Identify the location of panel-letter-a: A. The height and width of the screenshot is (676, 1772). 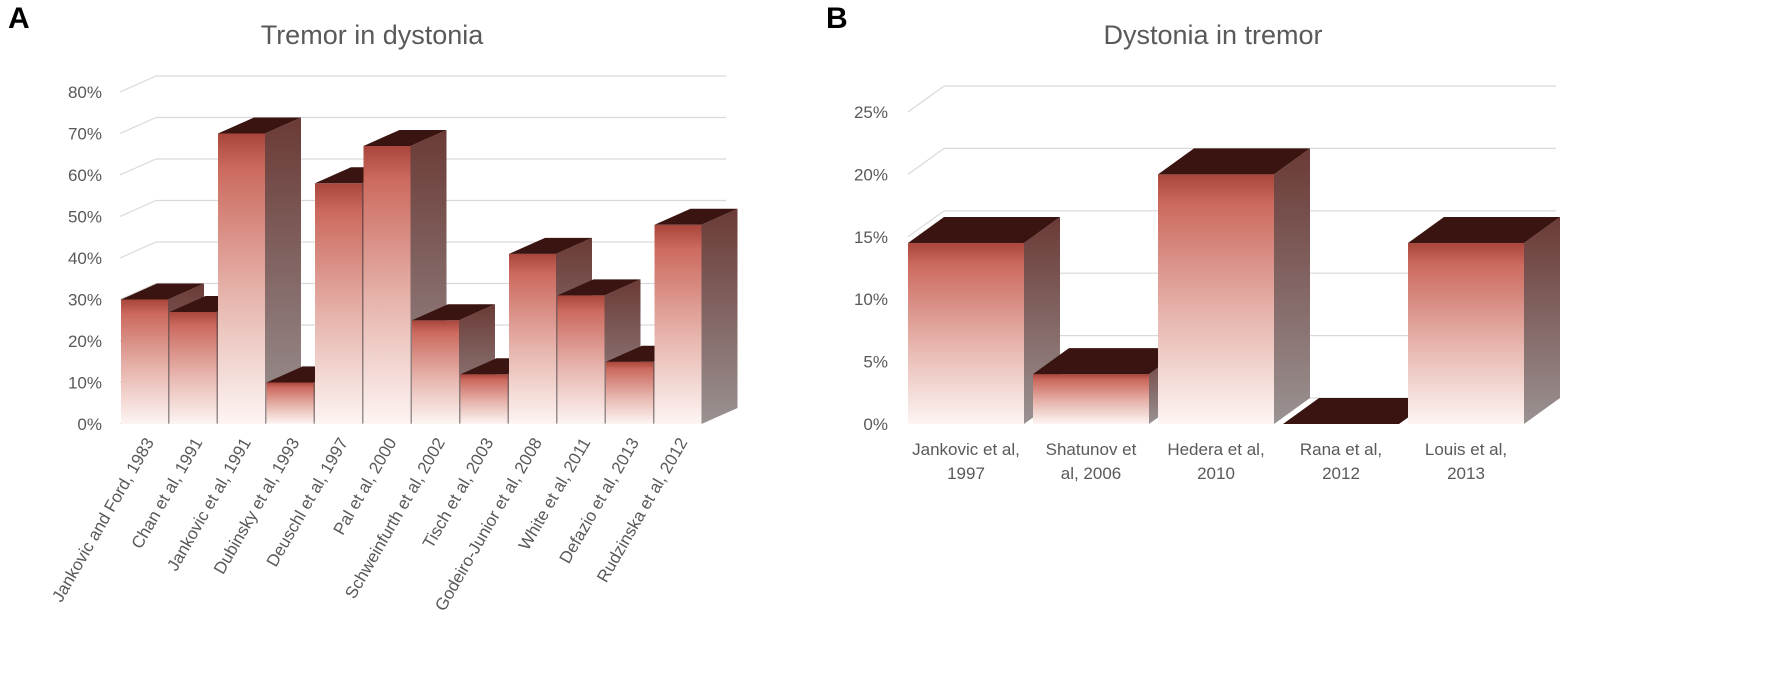
(19, 18).